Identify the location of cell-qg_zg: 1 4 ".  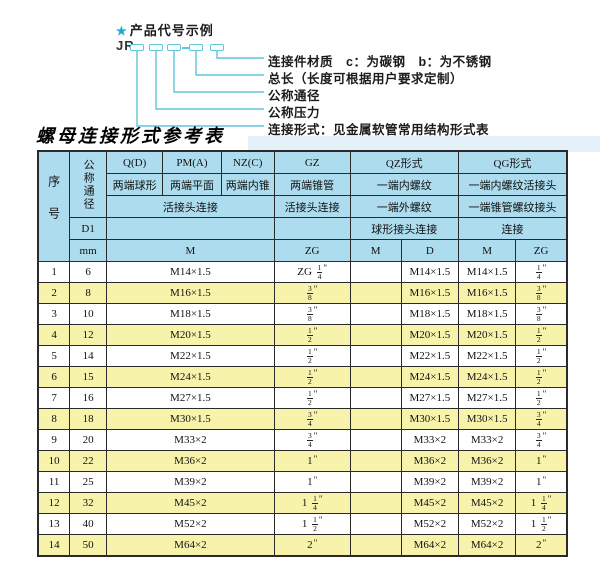
(541, 272).